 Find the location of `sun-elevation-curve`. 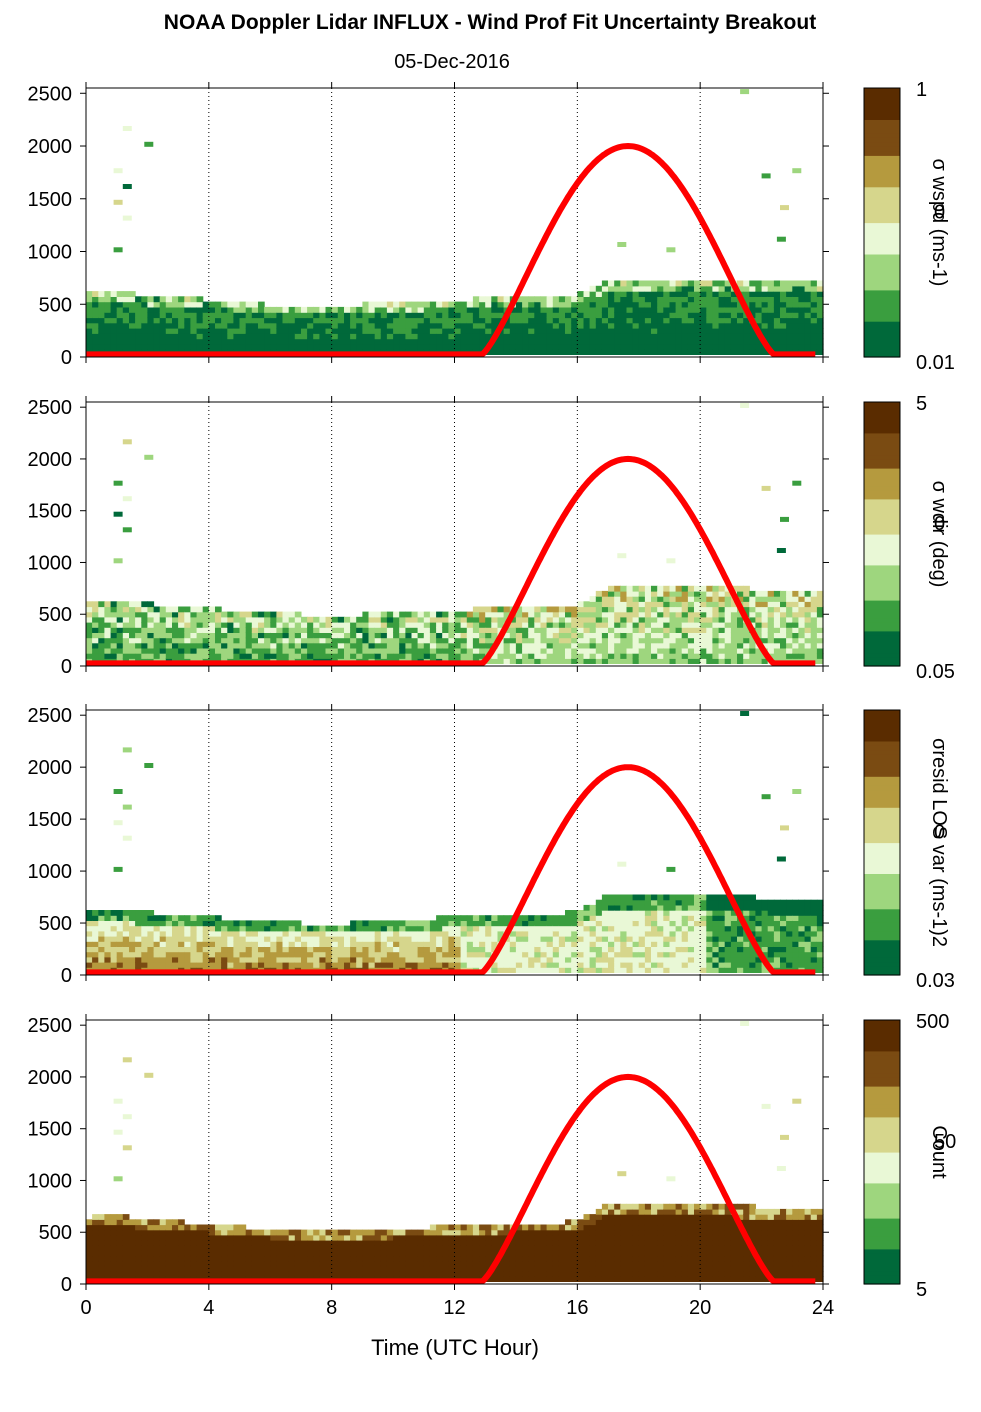

sun-elevation-curve is located at coordinates (451, 870).